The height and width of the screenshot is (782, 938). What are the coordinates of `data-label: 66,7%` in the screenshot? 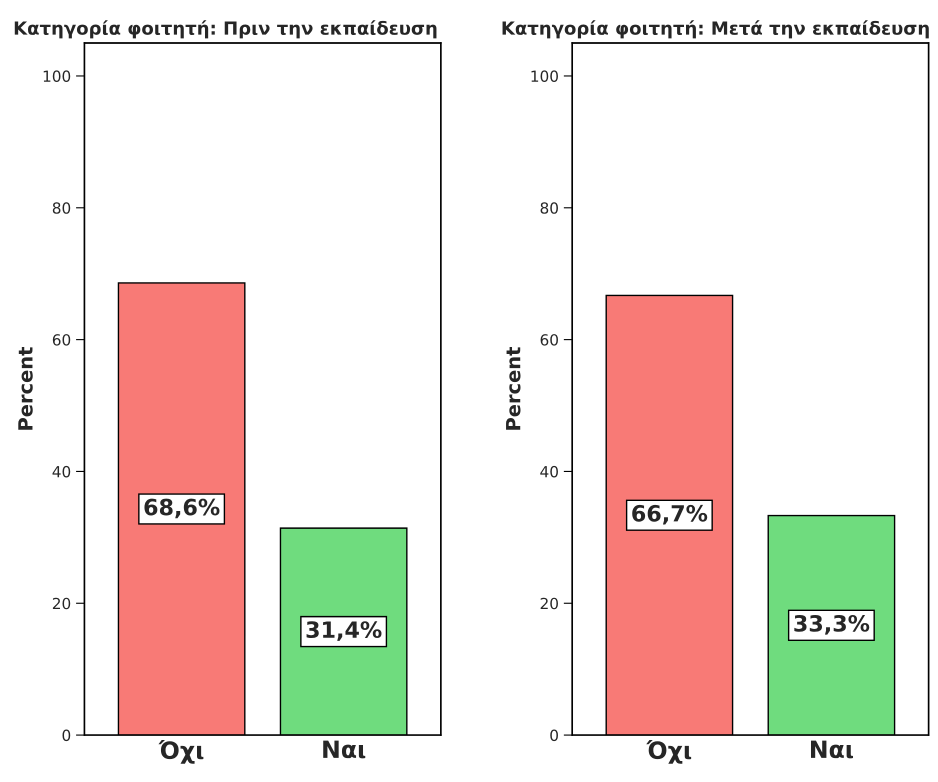 It's located at (670, 514).